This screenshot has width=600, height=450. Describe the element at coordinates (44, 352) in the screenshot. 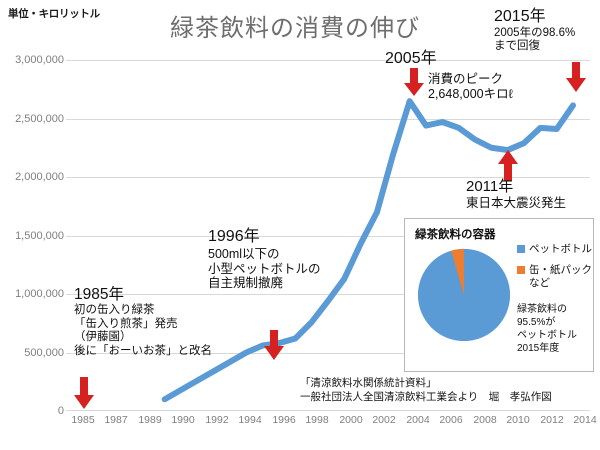

I see `y-tick-label: 500,000` at that location.